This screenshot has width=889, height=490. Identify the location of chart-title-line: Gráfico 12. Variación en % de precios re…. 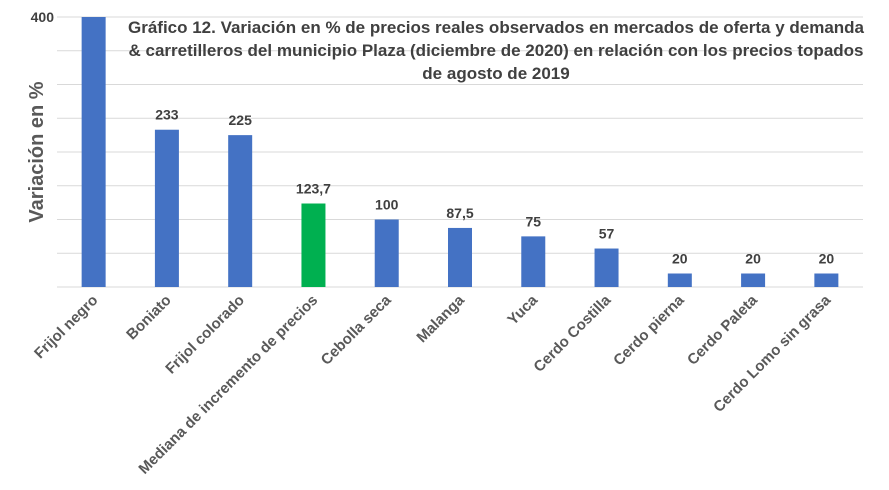
(496, 27).